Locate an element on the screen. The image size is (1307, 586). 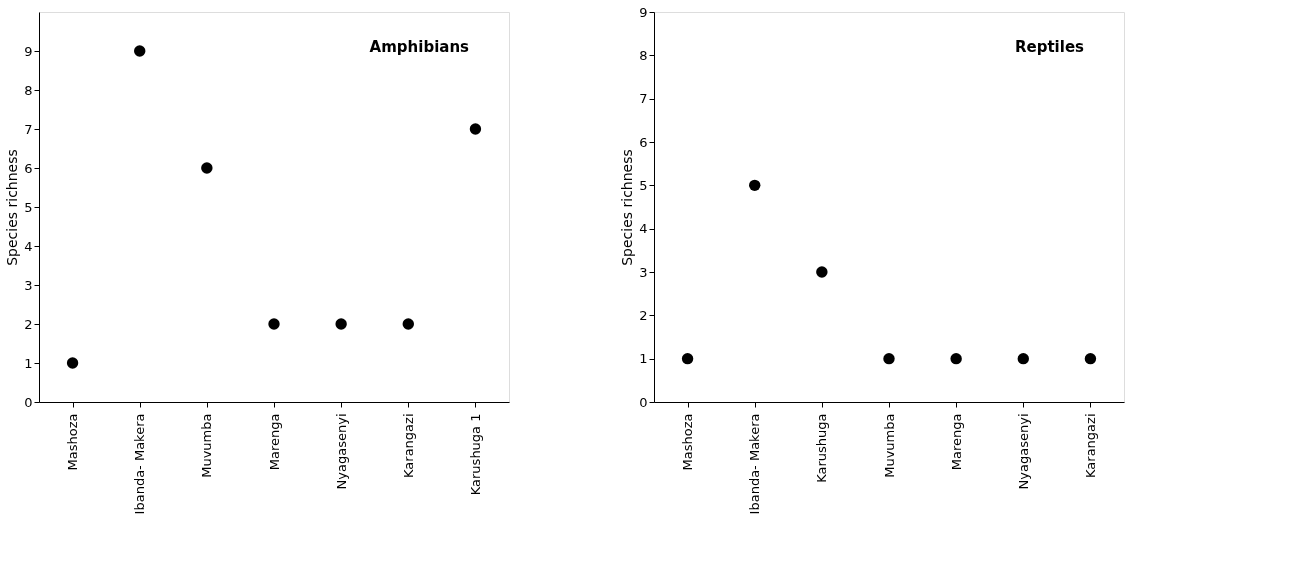
x-tick-label: Karushuga is located at coordinates (822, 448).